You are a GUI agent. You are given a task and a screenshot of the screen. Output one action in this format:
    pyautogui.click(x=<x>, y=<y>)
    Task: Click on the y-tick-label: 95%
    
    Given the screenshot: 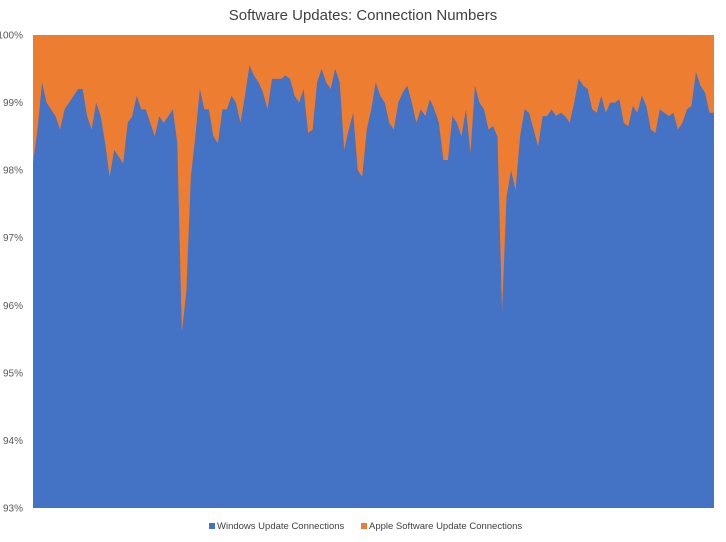 What is the action you would take?
    pyautogui.click(x=13, y=373)
    